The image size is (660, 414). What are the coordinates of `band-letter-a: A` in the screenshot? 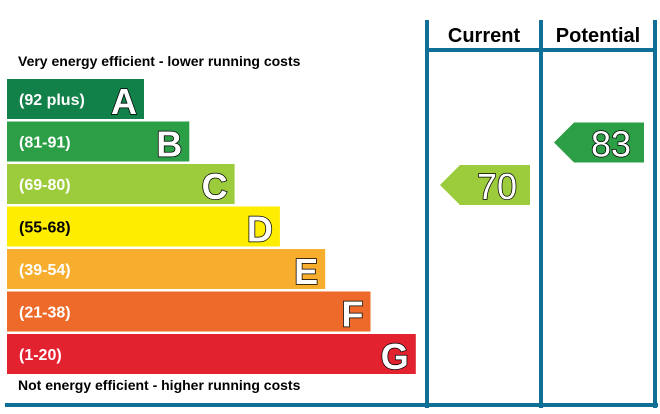 It's located at (124, 101).